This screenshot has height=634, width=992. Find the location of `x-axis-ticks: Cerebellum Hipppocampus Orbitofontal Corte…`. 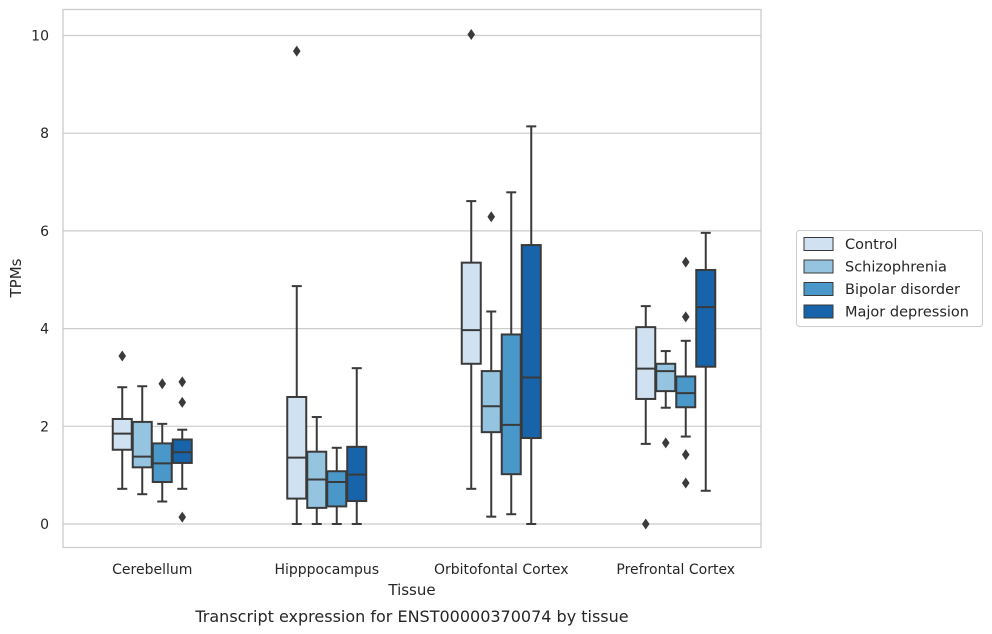

x-axis-ticks: Cerebellum Hipppocampus Orbitofontal Corte… is located at coordinates (423, 570).